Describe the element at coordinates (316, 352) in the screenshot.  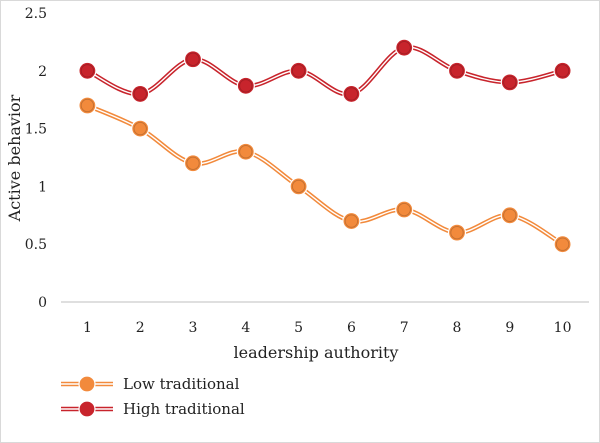
I see `x-axis-label: leadership authority` at that location.